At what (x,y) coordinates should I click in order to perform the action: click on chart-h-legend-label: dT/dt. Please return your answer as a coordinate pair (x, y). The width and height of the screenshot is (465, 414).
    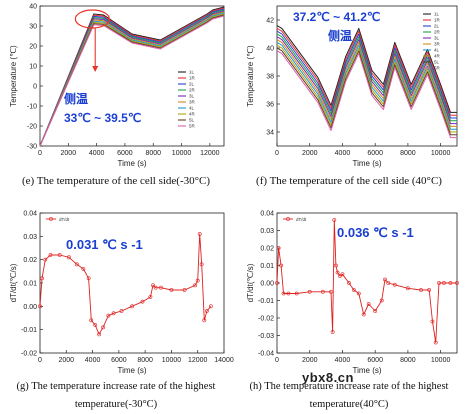
    Looking at the image, I should click on (301, 219).